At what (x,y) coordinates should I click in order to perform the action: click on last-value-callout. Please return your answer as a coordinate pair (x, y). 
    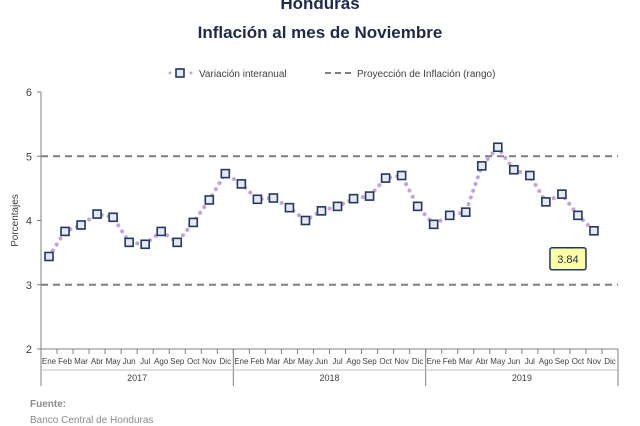
    Looking at the image, I should click on (568, 259).